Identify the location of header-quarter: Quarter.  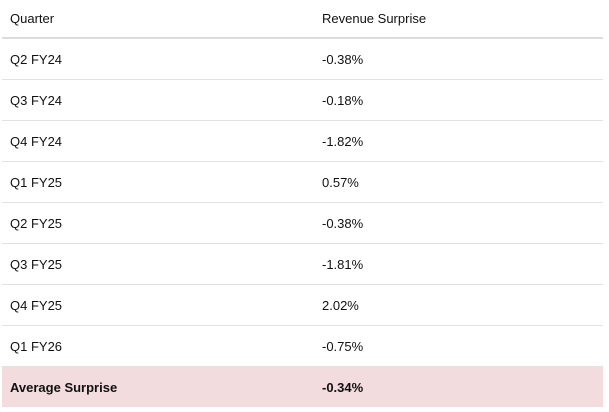
(158, 19).